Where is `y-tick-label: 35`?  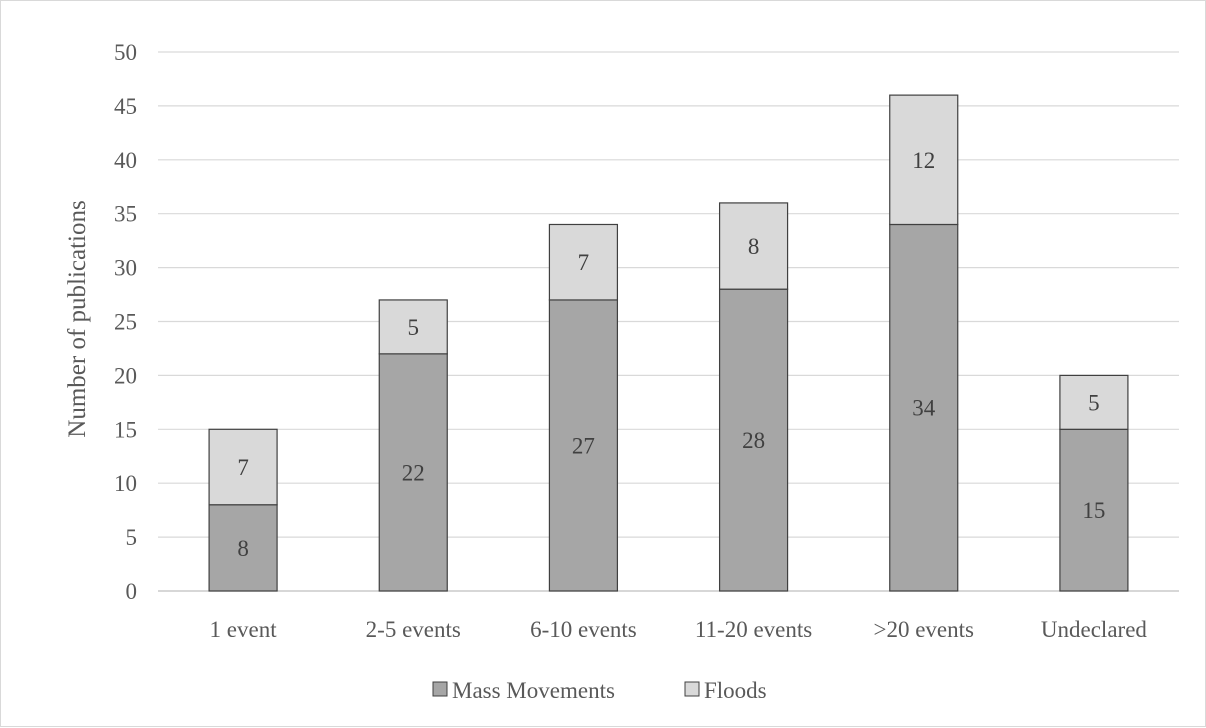
y-tick-label: 35 is located at coordinates (125, 214).